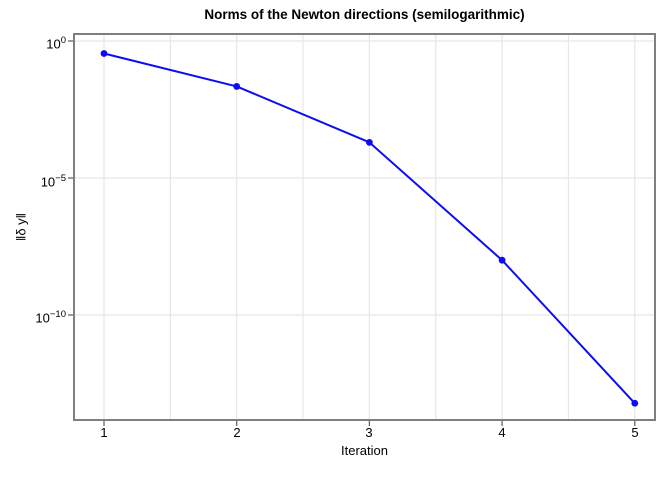  What do you see at coordinates (60, 178) in the screenshot?
I see `y-tick-exponent: −5` at bounding box center [60, 178].